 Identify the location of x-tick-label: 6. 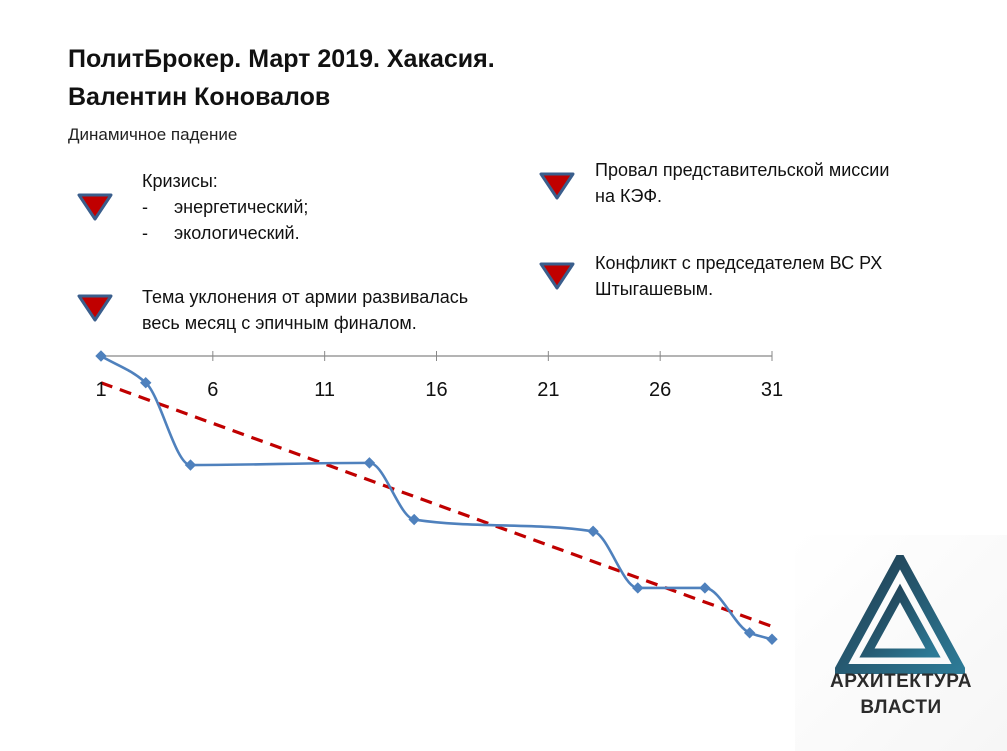
(212, 390).